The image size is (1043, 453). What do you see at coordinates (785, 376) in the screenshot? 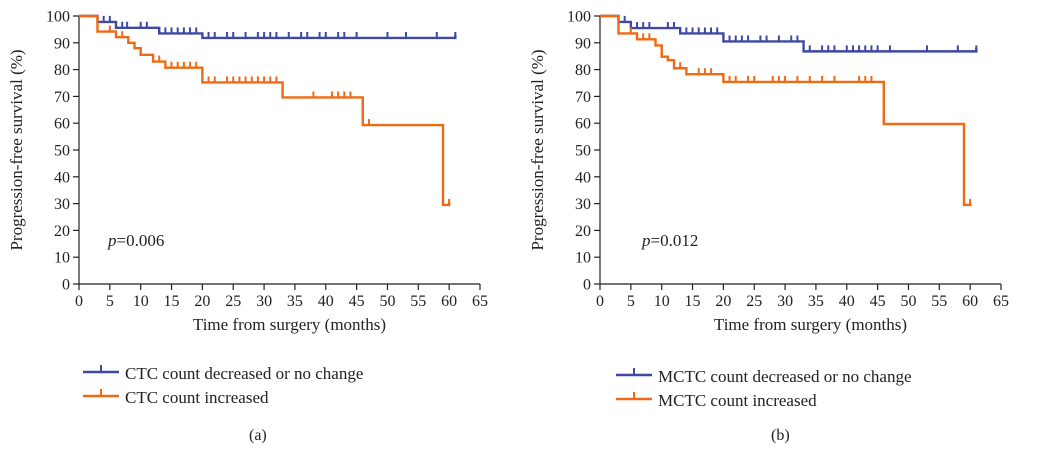
I see `legend-label: MCTC count decreased or no change` at bounding box center [785, 376].